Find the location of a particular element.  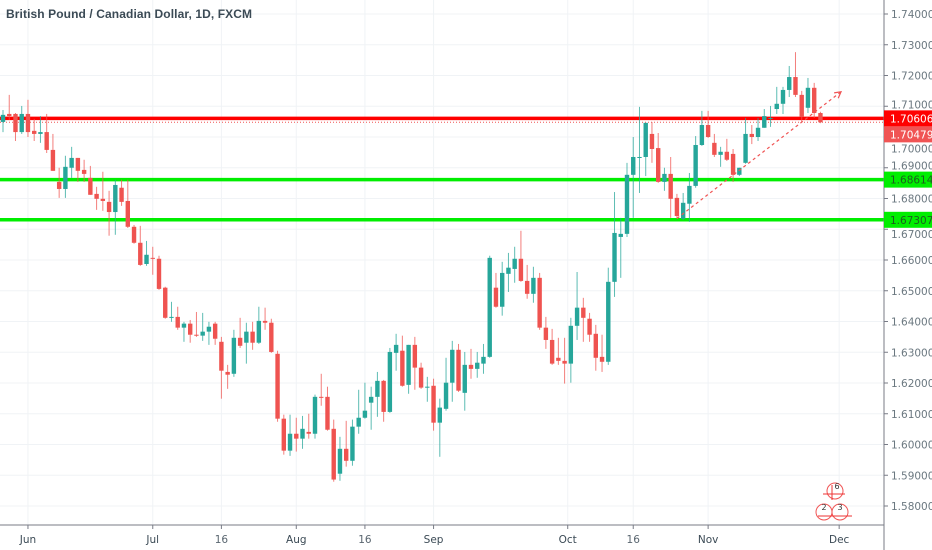

last-price-label: 1.70479 is located at coordinates (908, 134).